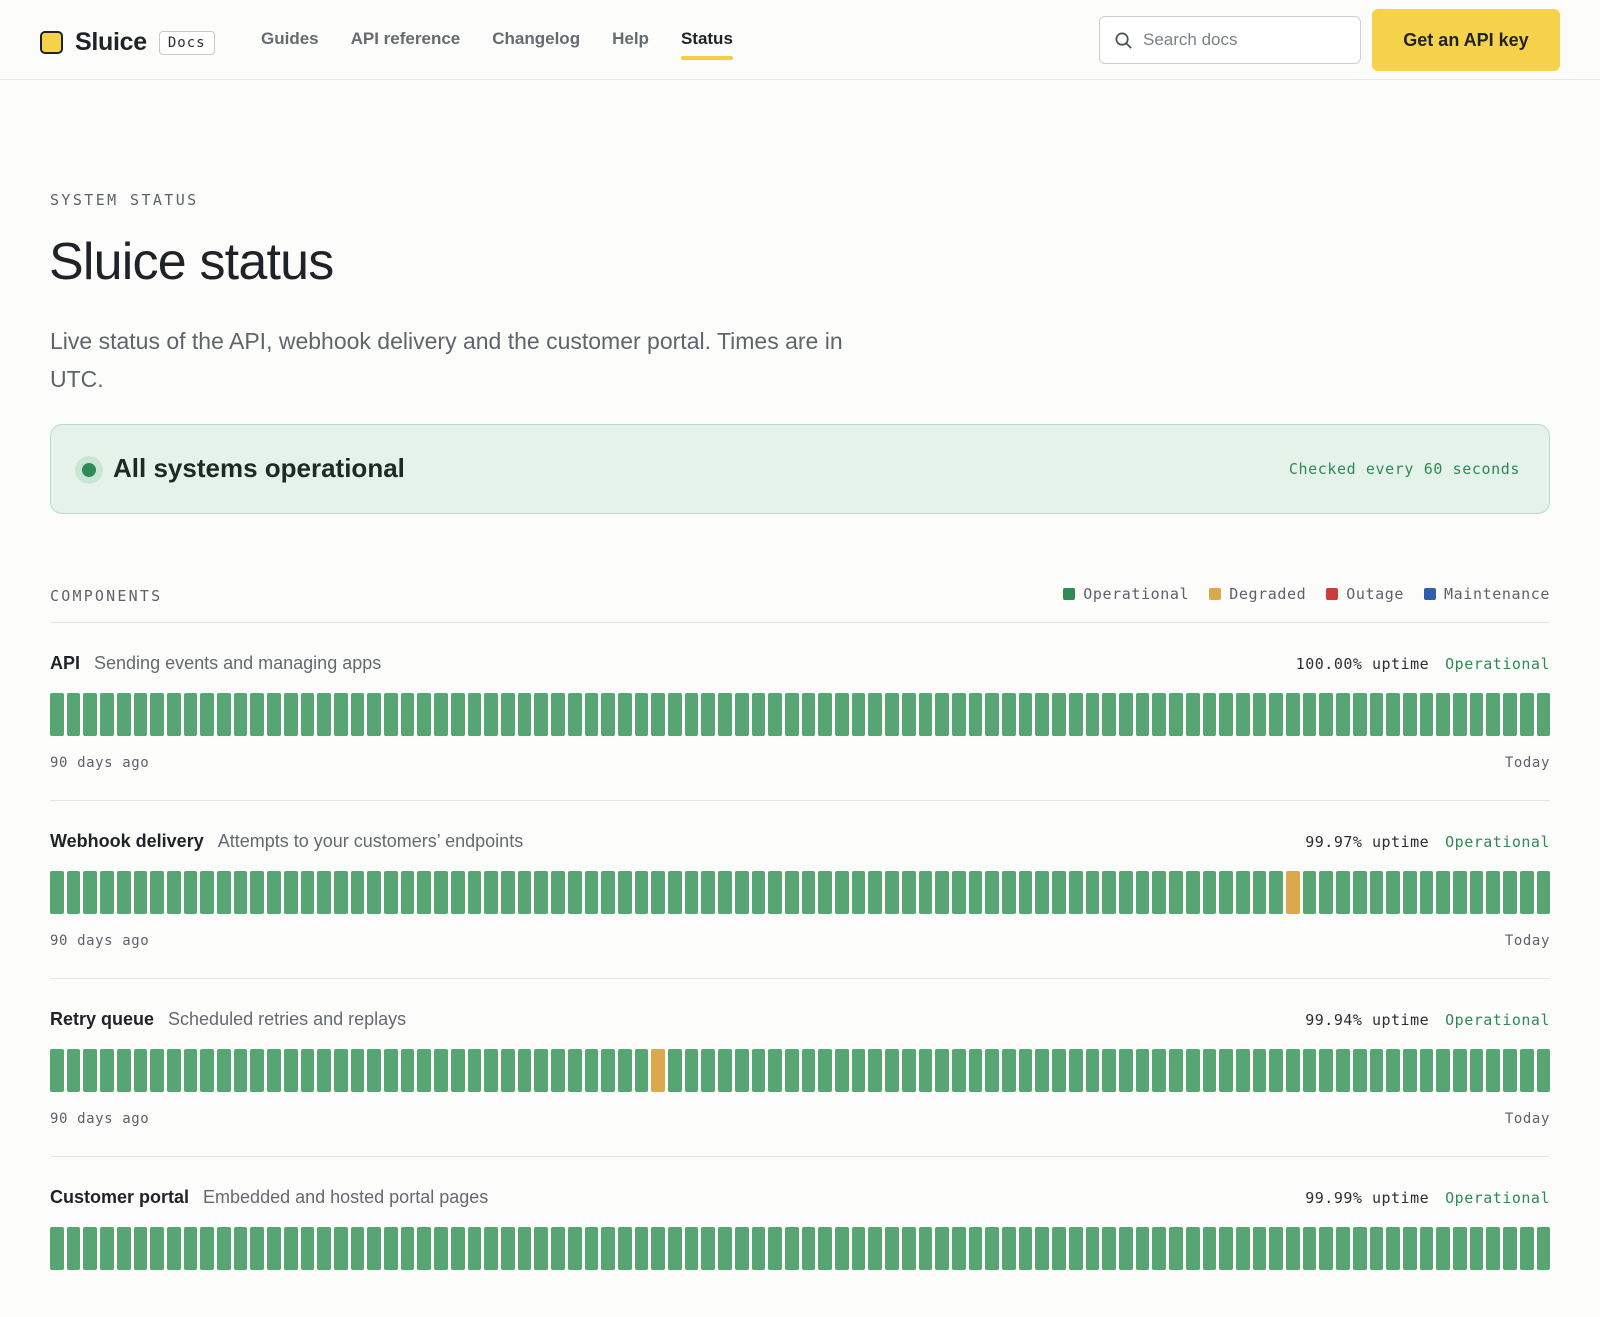 Image resolution: width=1600 pixels, height=1317 pixels. I want to click on day-bar-degraded, so click(658, 1070).